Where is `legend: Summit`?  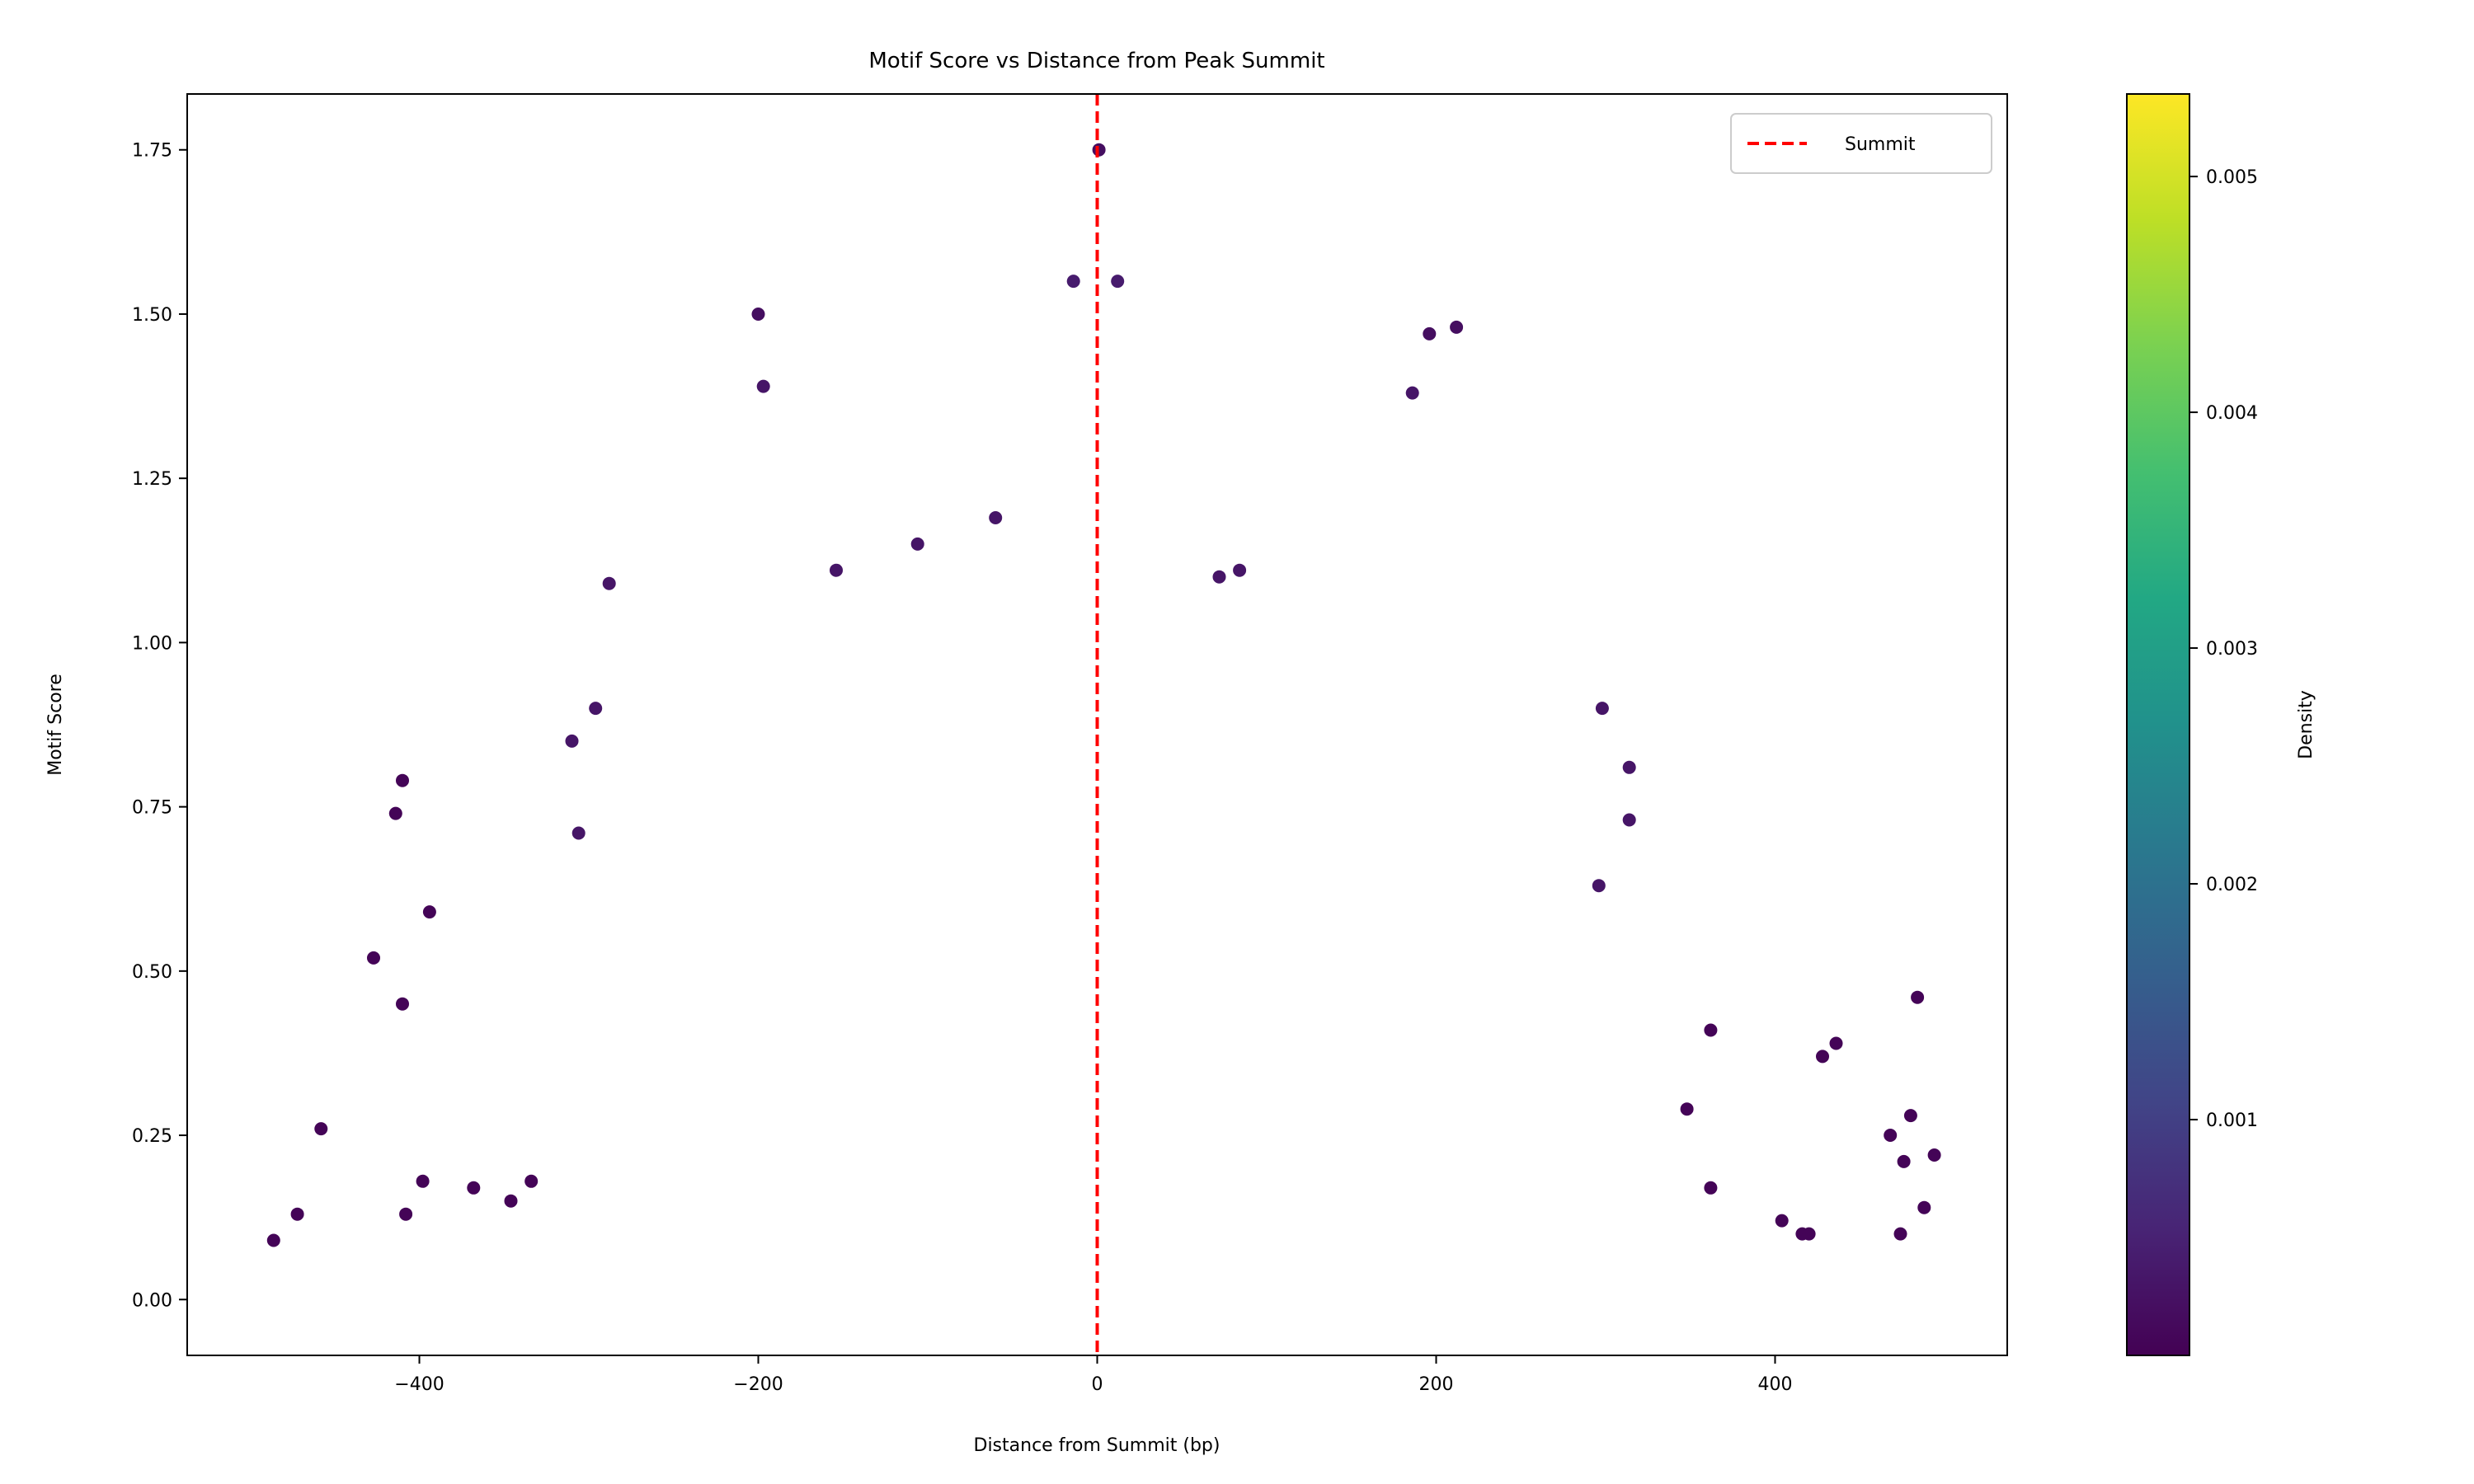 legend: Summit is located at coordinates (1861, 143).